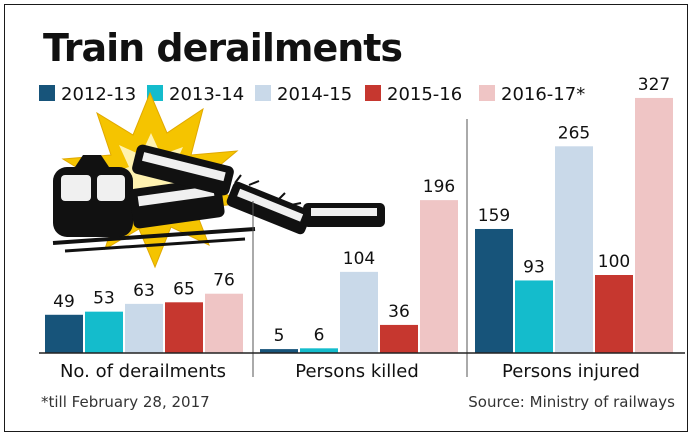  Describe the element at coordinates (222, 48) in the screenshot. I see `chart-title: Train derailments` at that location.